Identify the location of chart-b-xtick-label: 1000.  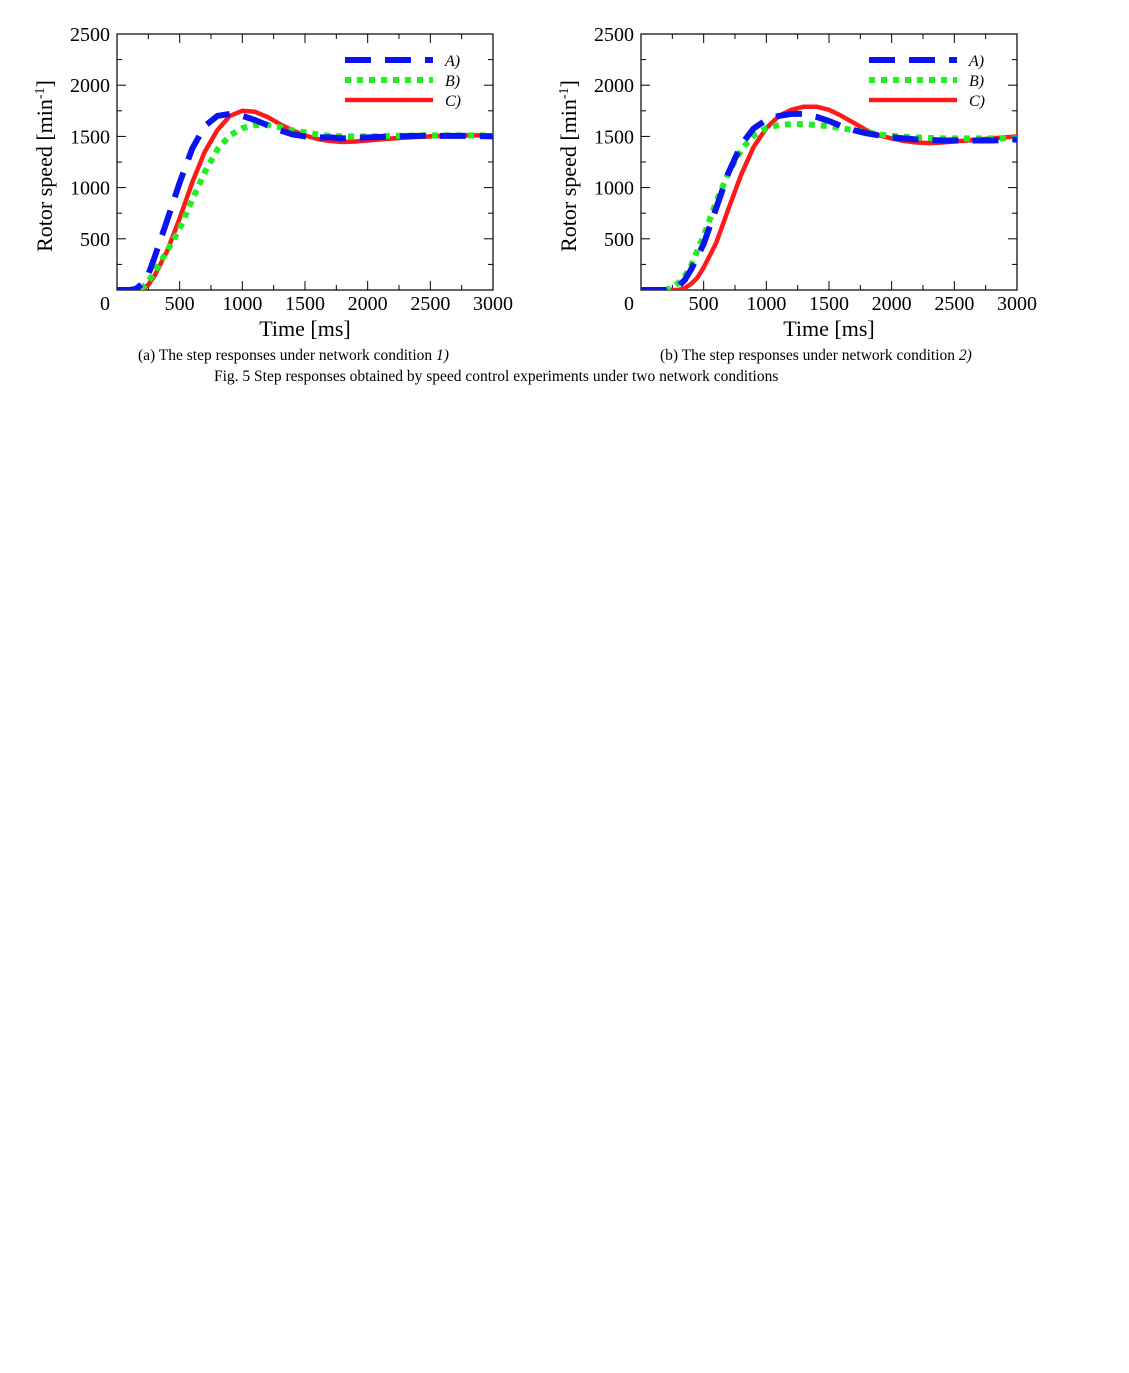
(766, 304).